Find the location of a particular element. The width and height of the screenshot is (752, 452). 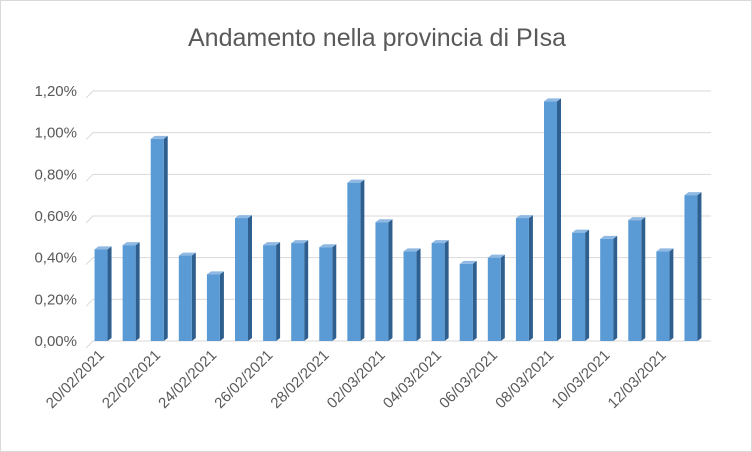

x-tick-label: 28/02/2021 is located at coordinates (299, 379).